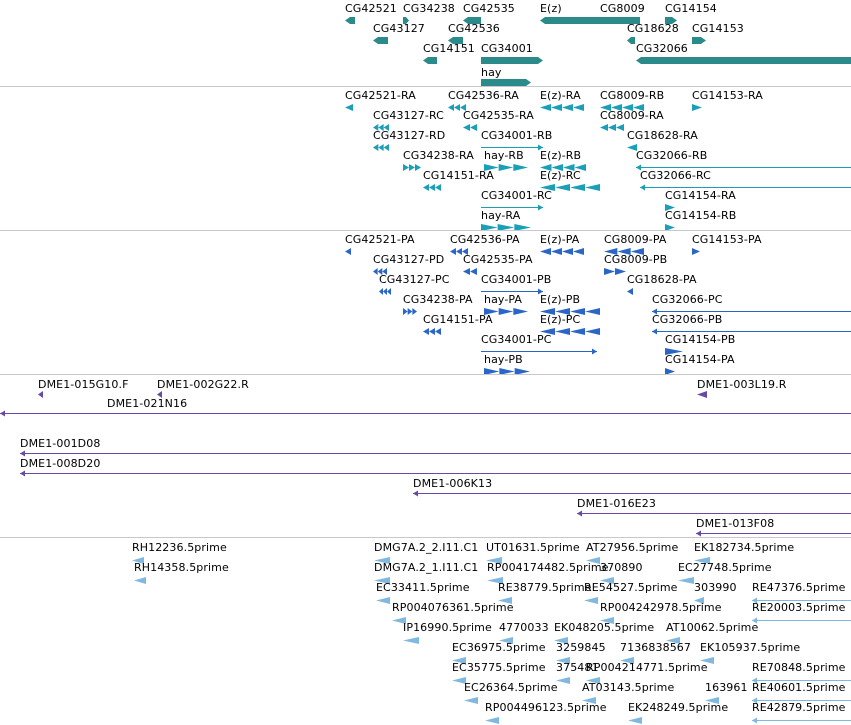  What do you see at coordinates (507, 371) in the screenshot?
I see `feature-glyph-hay-pb` at bounding box center [507, 371].